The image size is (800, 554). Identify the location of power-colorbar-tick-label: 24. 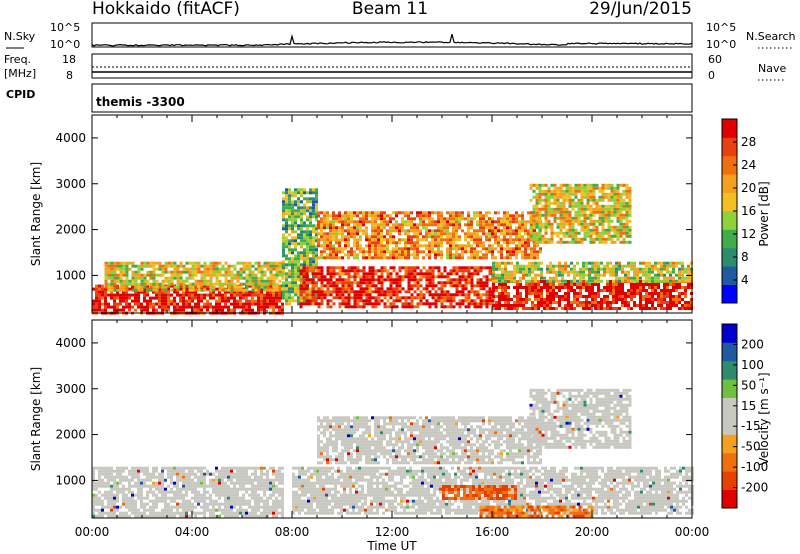
(748, 165).